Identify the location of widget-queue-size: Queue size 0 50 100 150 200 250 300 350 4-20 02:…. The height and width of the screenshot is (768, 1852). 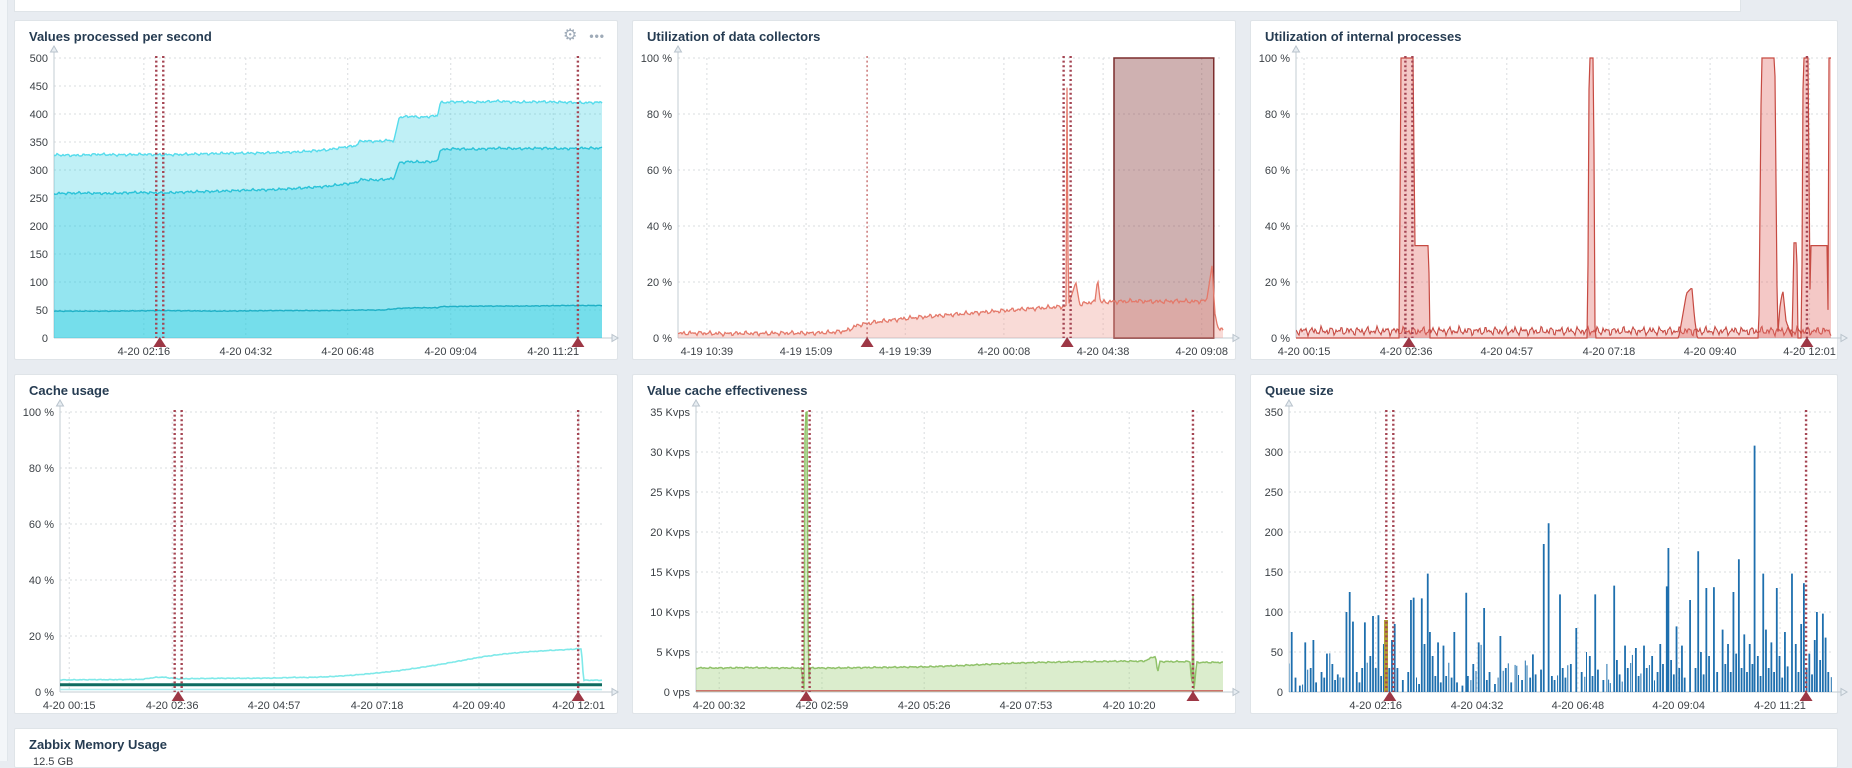
(1549, 544).